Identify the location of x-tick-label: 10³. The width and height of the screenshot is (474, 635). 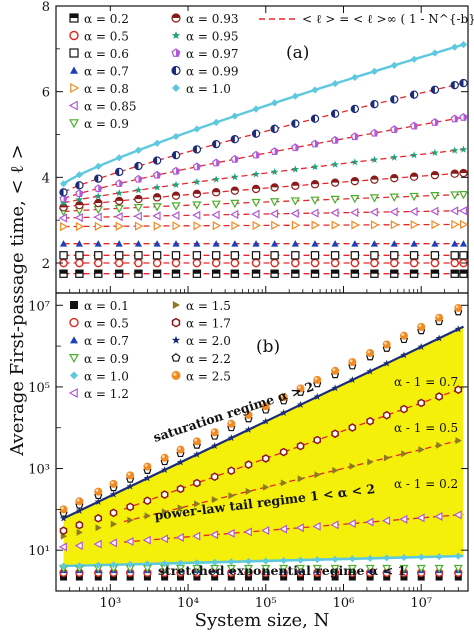
(110, 603).